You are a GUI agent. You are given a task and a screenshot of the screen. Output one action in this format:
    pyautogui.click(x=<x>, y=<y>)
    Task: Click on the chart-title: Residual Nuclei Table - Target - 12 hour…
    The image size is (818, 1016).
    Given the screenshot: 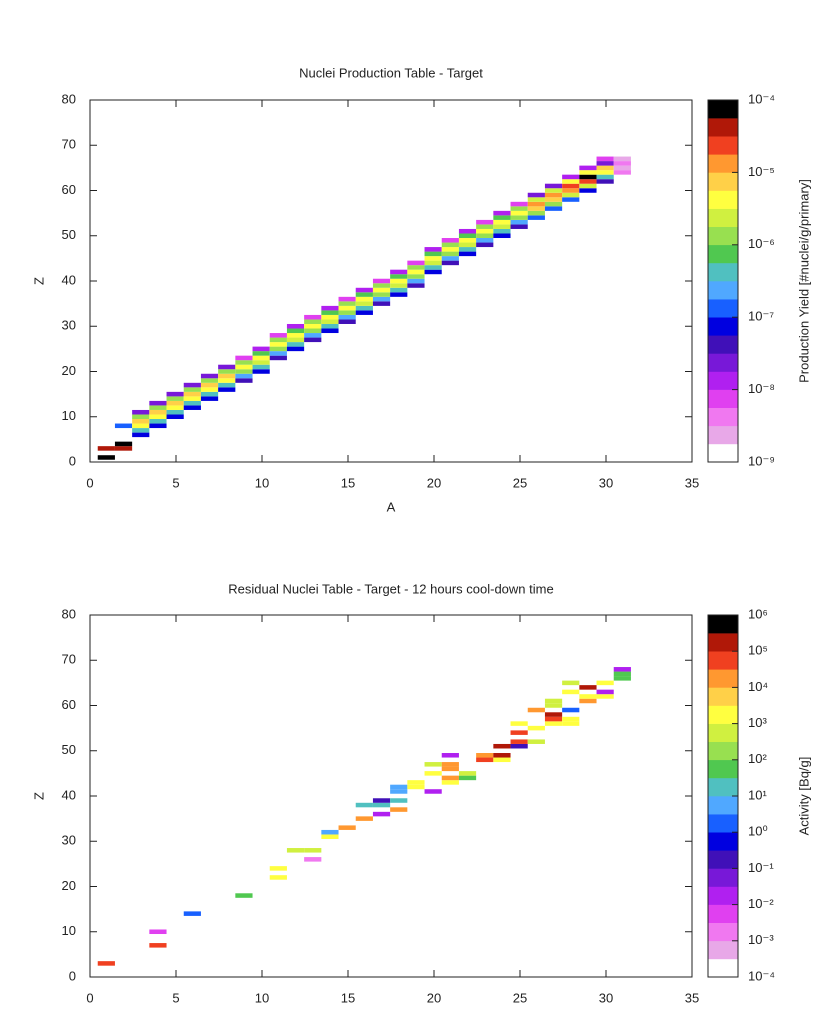 What is the action you would take?
    pyautogui.click(x=390, y=588)
    